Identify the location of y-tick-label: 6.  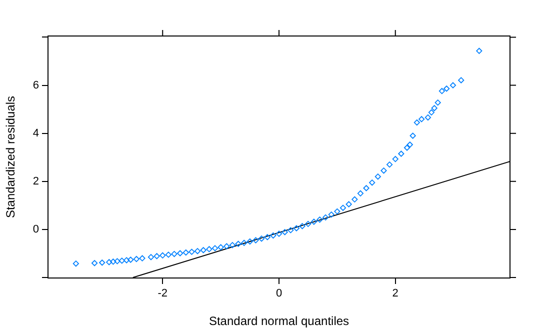
(35, 85).